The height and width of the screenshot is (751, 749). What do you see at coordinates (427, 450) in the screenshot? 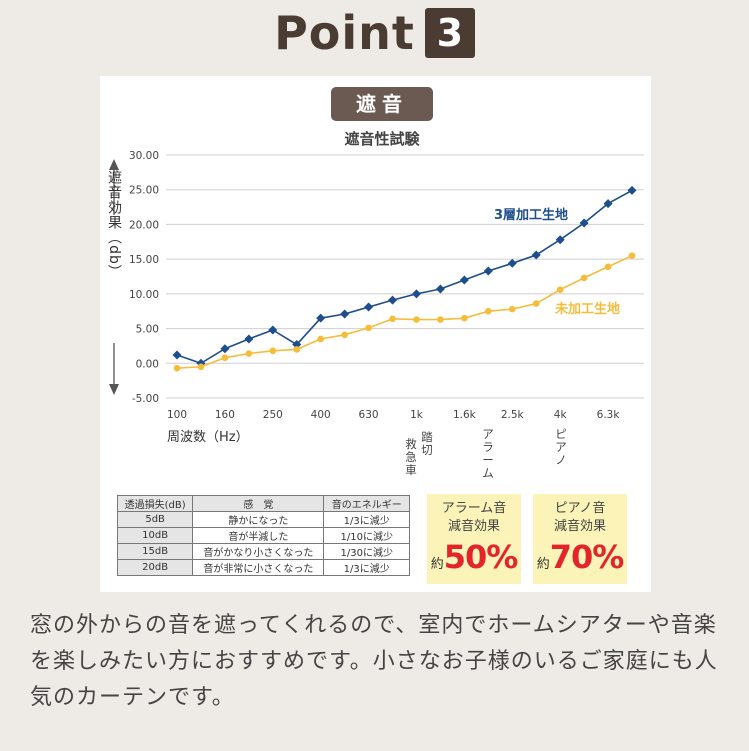
I see `annotation-label: 切` at bounding box center [427, 450].